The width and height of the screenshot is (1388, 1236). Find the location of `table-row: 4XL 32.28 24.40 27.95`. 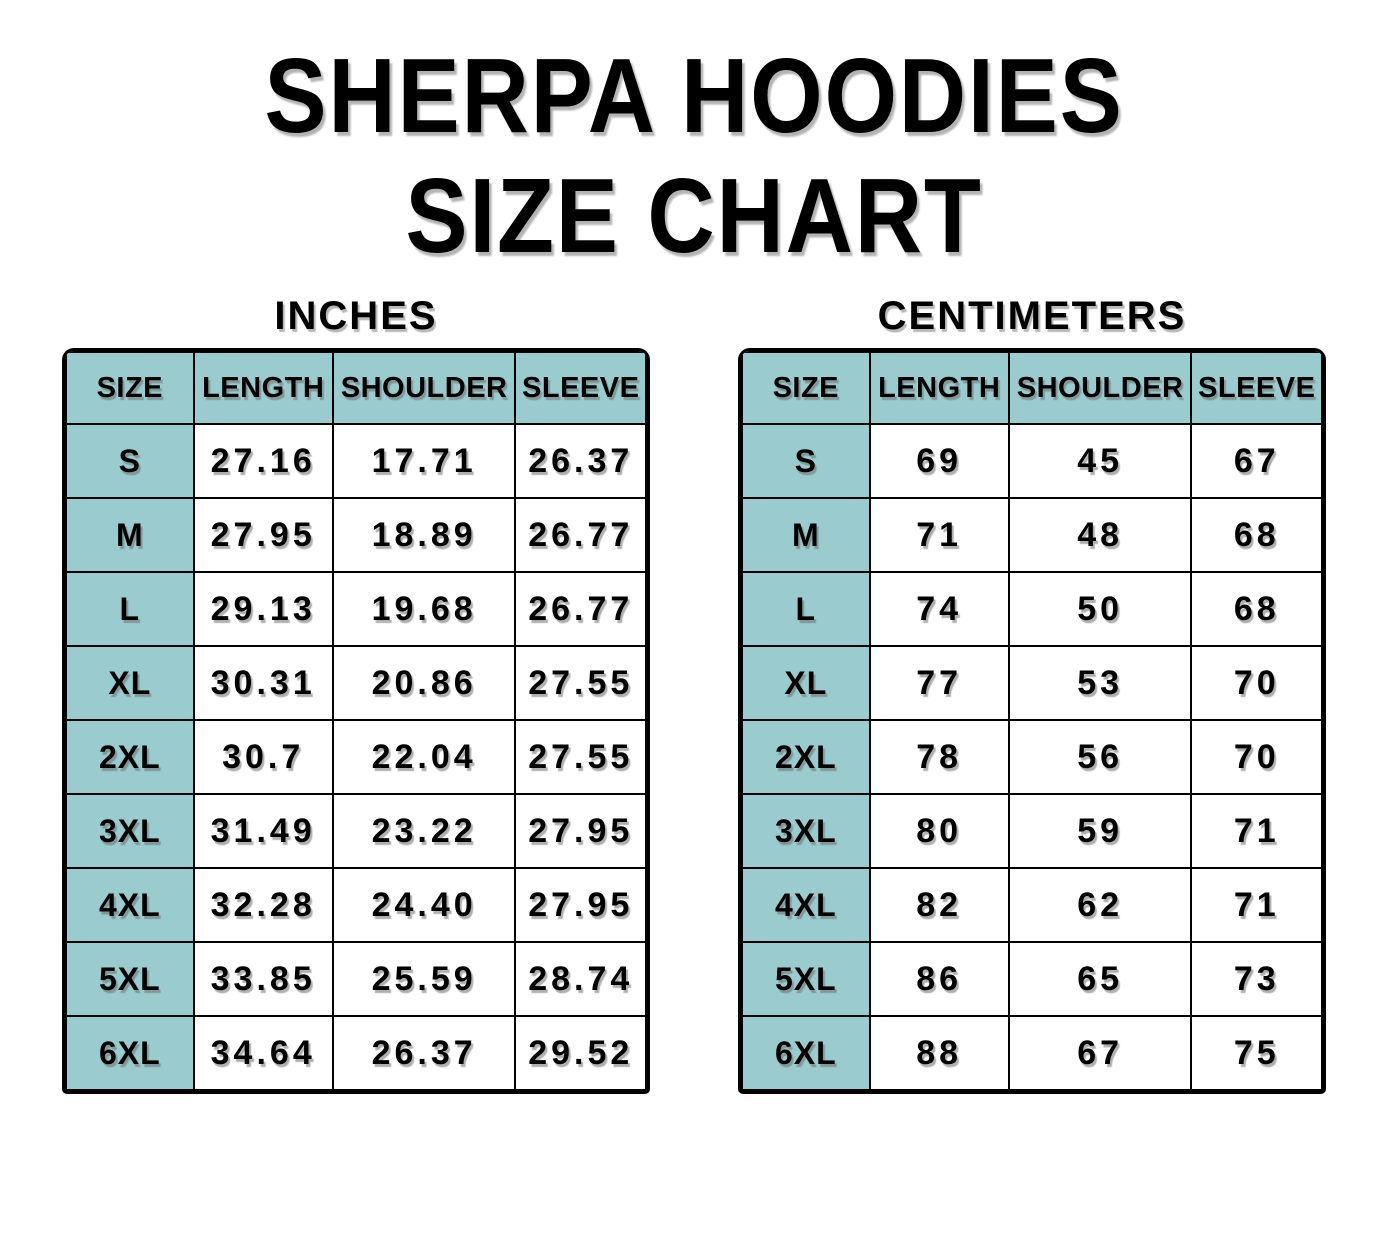

table-row: 4XL 32.28 24.40 27.95 is located at coordinates (356, 905).